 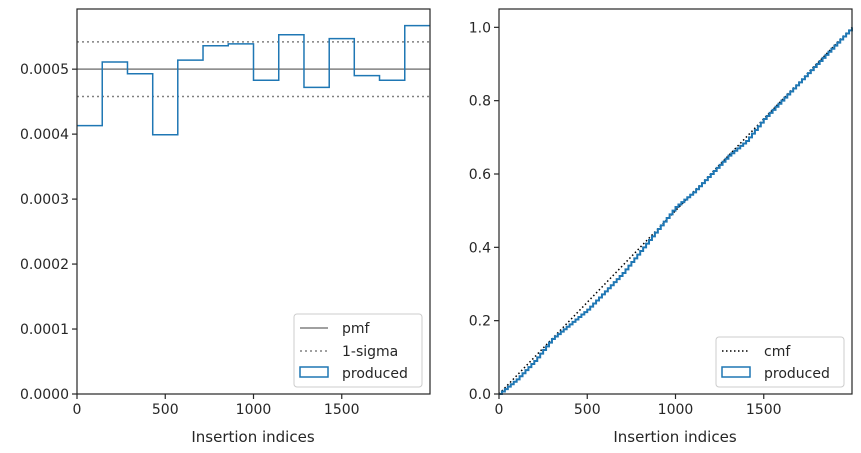 What do you see at coordinates (44, 135) in the screenshot?
I see `left-y-tick-label: 0.0004` at bounding box center [44, 135].